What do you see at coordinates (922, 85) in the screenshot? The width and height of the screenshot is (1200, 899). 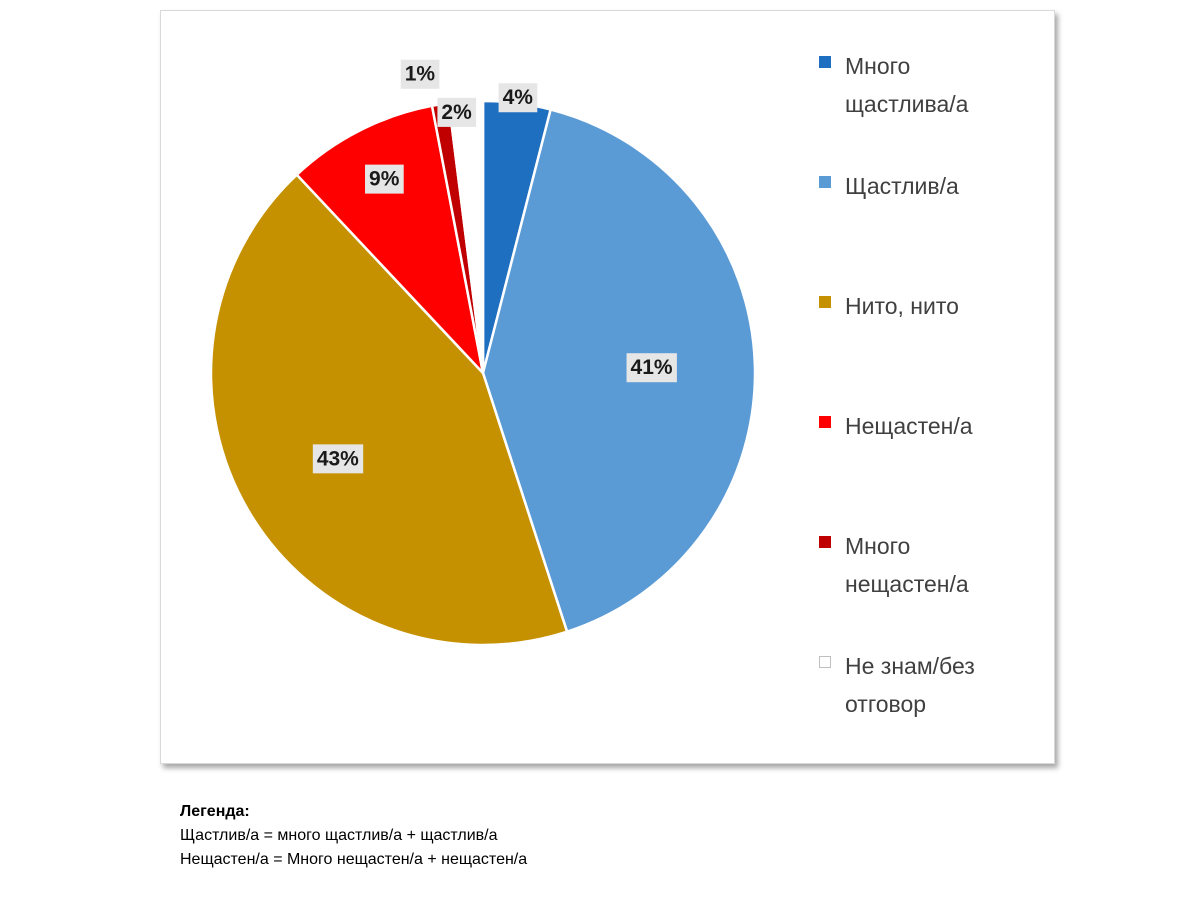 I see `legend-item-very-happy: Много щастлива/а` at bounding box center [922, 85].